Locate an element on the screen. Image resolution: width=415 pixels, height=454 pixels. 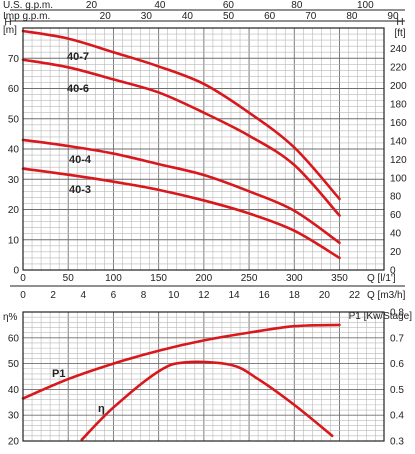
power-tick-label: 0.3 is located at coordinates (397, 442).